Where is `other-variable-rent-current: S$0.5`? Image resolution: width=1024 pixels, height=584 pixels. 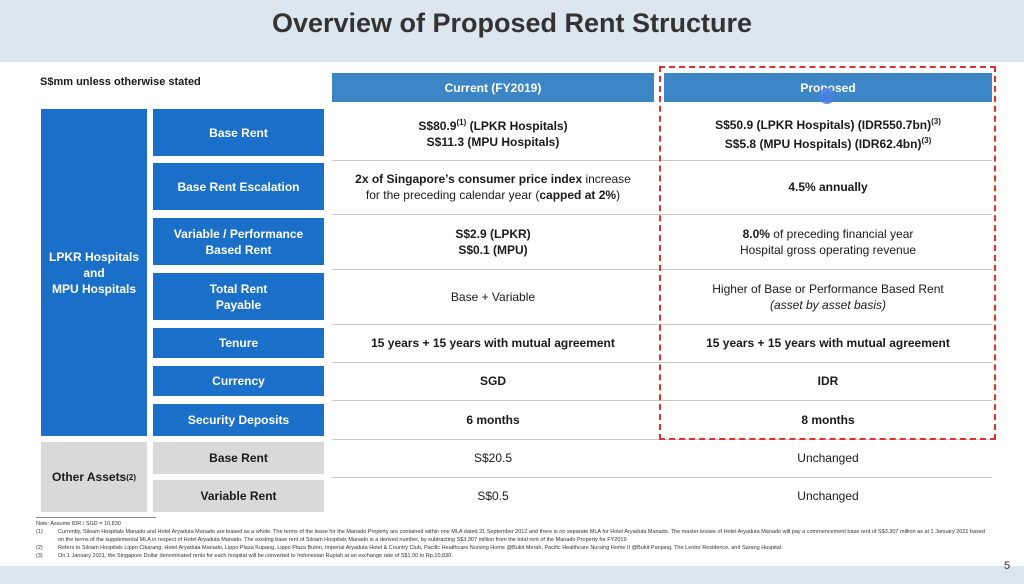 other-variable-rent-current: S$0.5 is located at coordinates (493, 496).